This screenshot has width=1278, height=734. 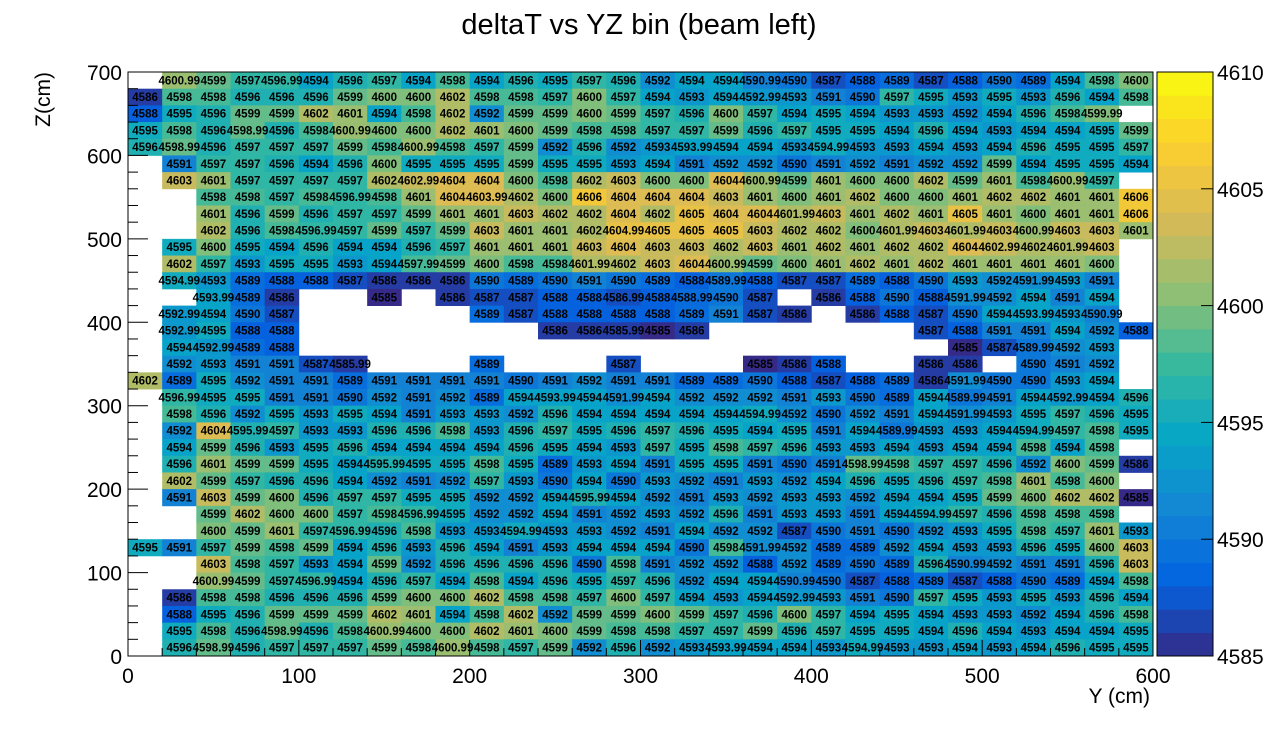 I want to click on heatmap-cell-label: 4599.99, so click(x=1102, y=115).